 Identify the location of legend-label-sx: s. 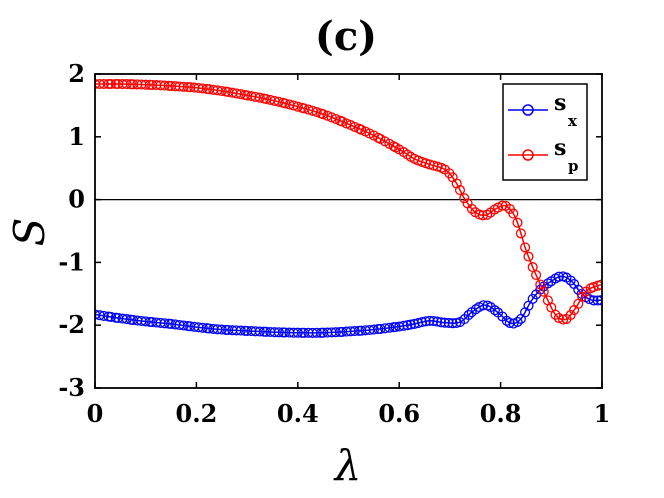
(560, 103).